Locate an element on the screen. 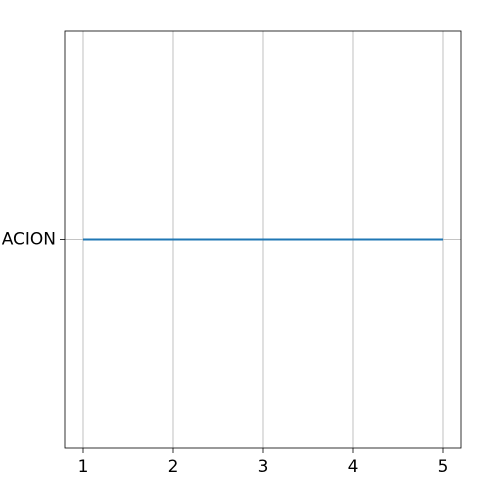  x-tick-label: 1 is located at coordinates (83, 467).